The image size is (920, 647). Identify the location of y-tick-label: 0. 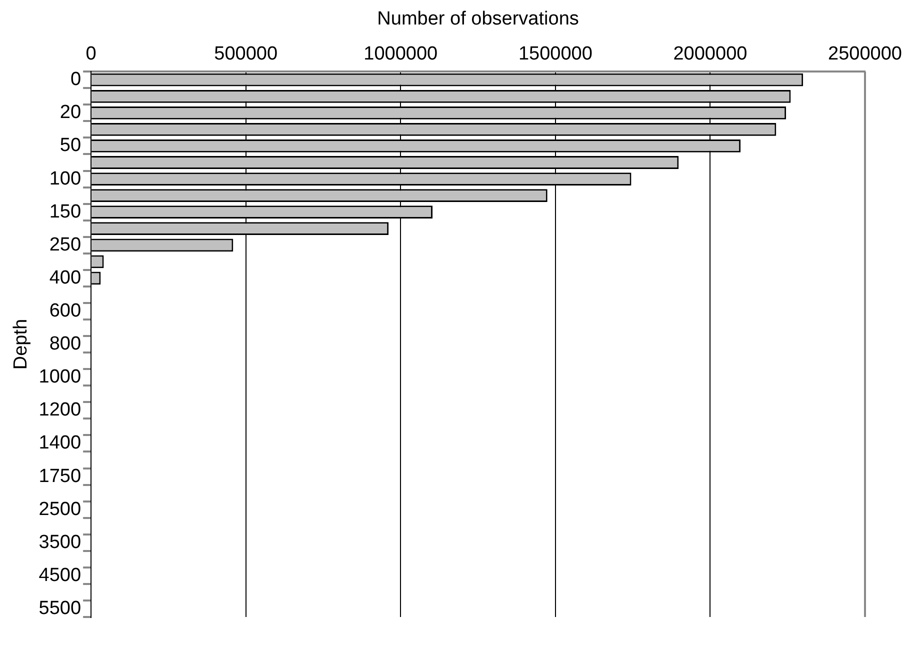
(76, 79).